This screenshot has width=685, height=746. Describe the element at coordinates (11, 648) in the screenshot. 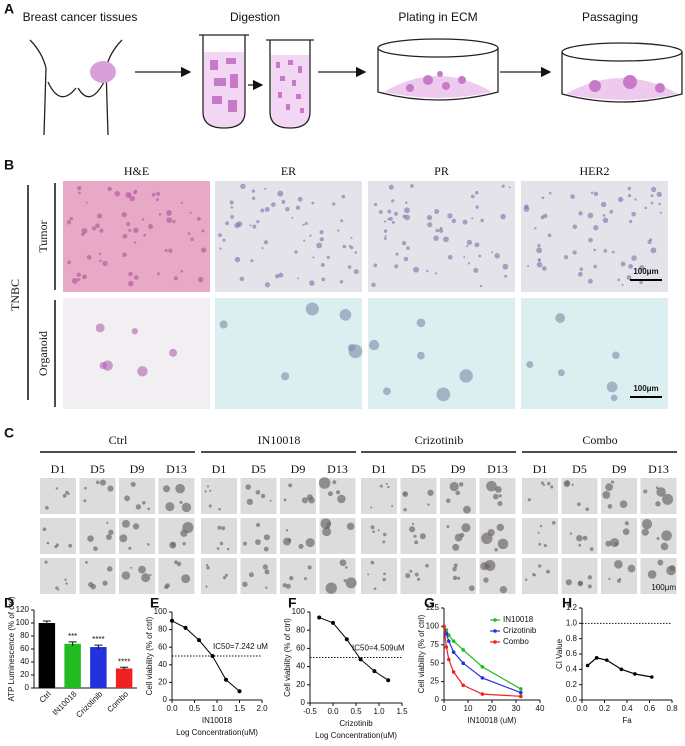

I see `y-axis-label: ATP Luminescence (% of ctrl)` at that location.